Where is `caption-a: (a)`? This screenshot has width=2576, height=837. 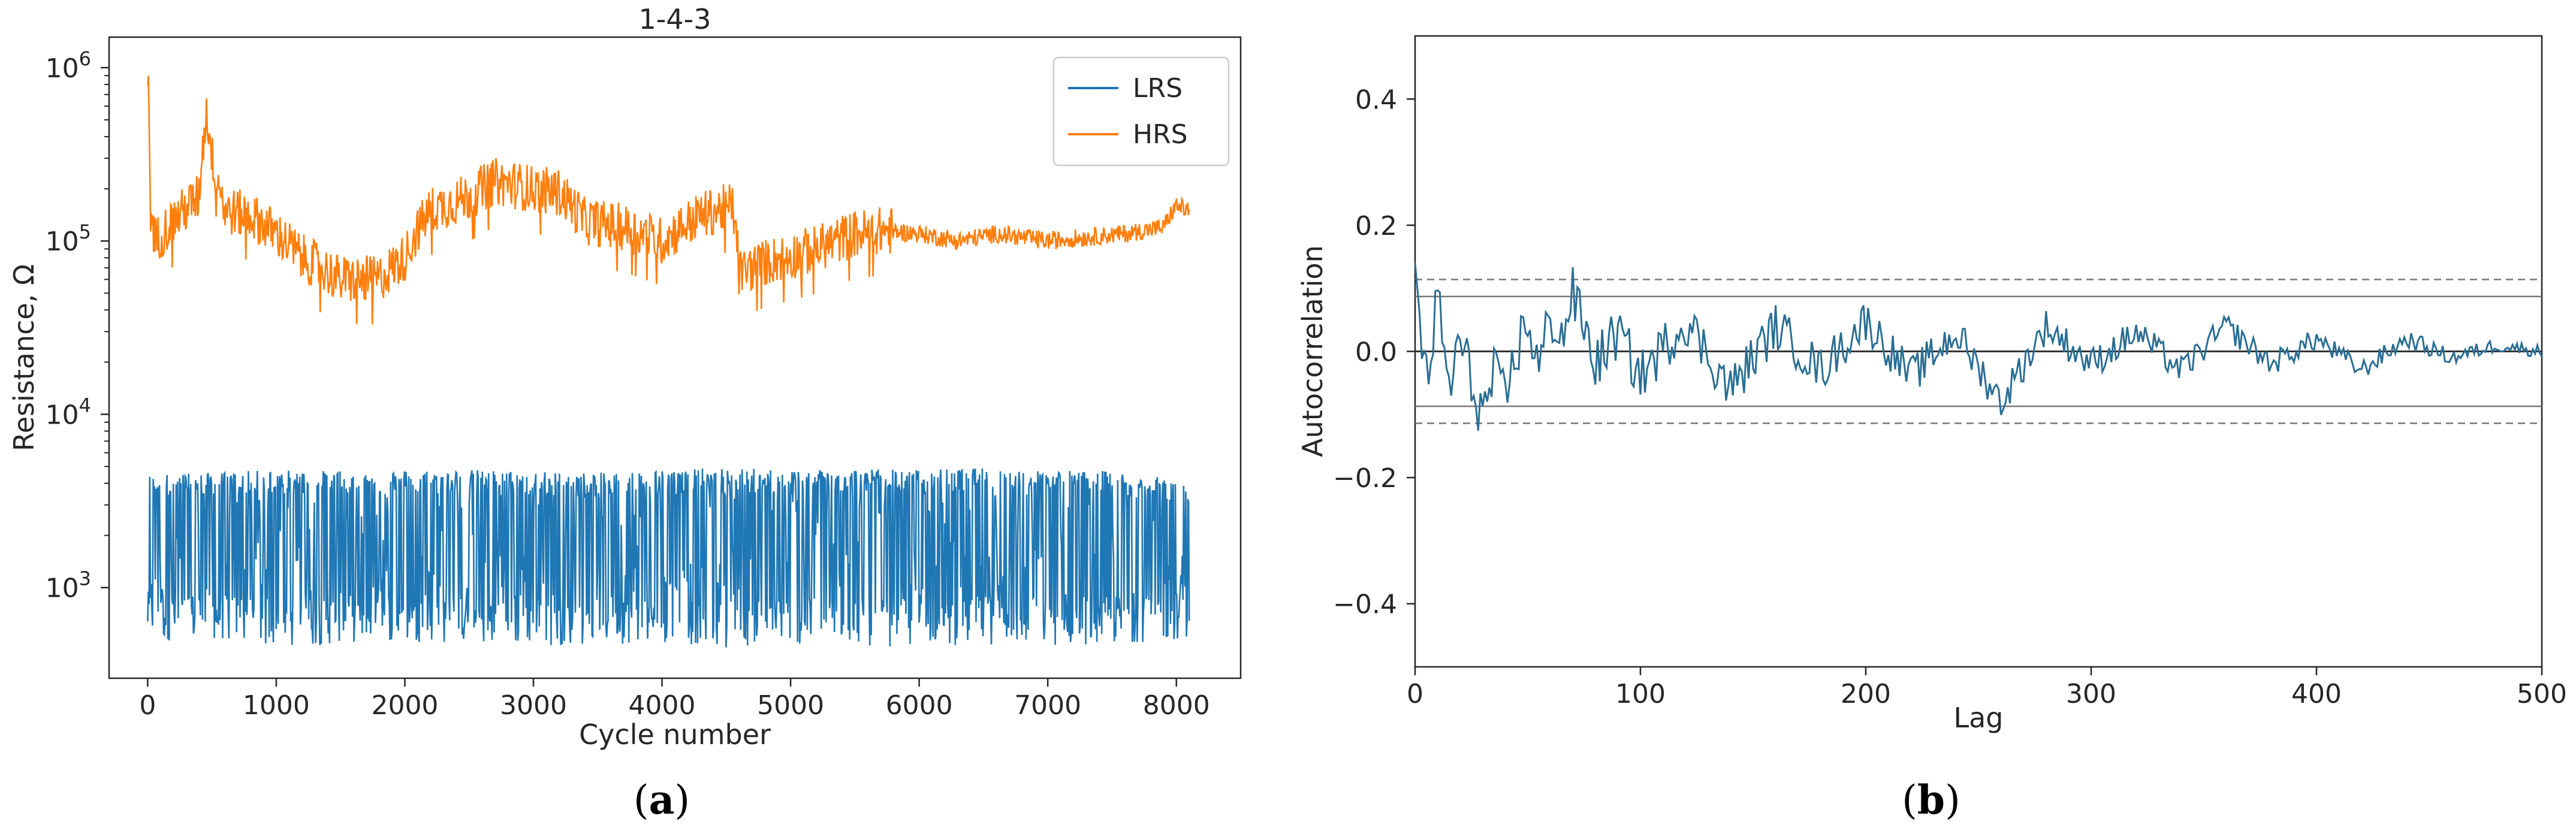
caption-a: (a) is located at coordinates (662, 799).